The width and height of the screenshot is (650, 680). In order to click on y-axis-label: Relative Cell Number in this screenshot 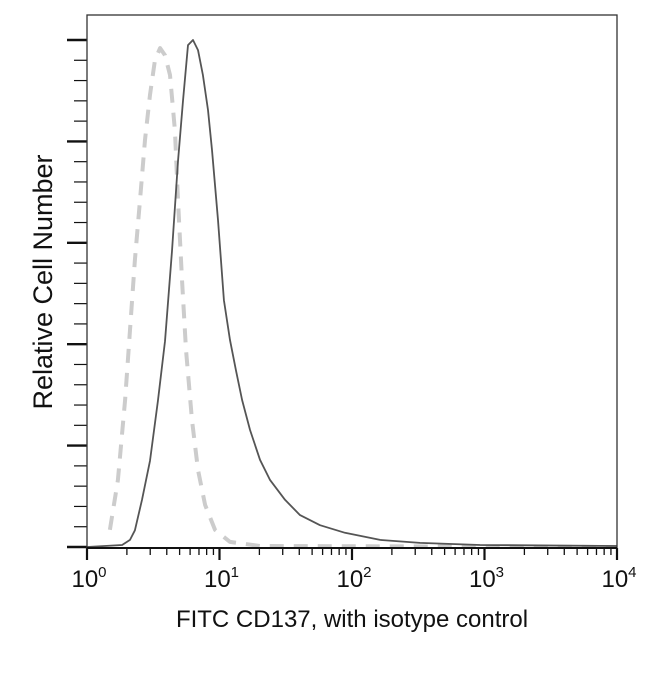, I will do `click(43, 281)`.